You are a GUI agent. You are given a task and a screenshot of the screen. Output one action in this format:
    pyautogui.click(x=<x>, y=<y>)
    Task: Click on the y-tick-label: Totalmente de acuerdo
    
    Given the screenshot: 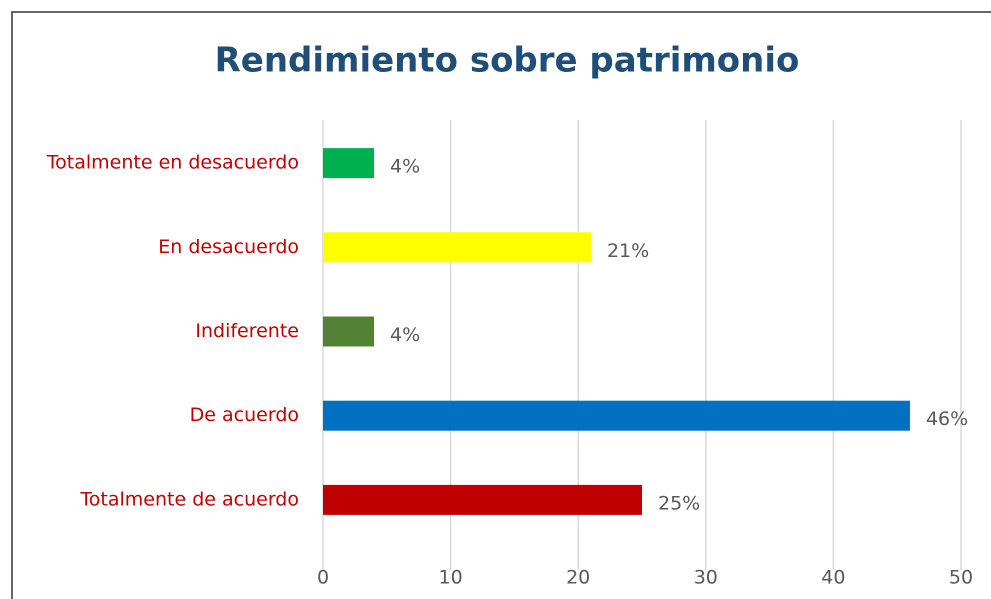 What is the action you would take?
    pyautogui.click(x=189, y=499)
    